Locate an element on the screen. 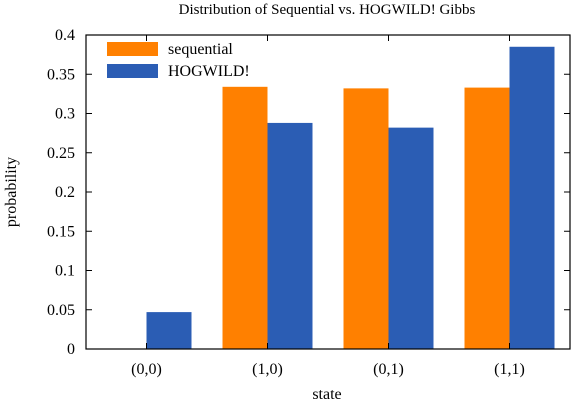  y-tick-label: 0.2 is located at coordinates (65, 192).